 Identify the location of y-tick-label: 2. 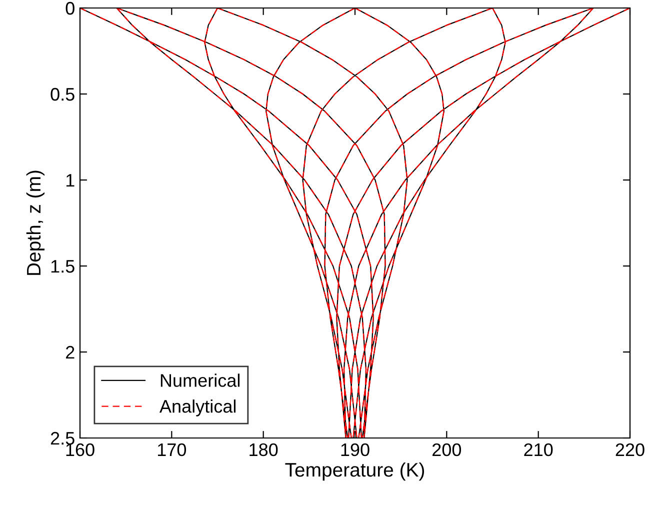
(70, 352).